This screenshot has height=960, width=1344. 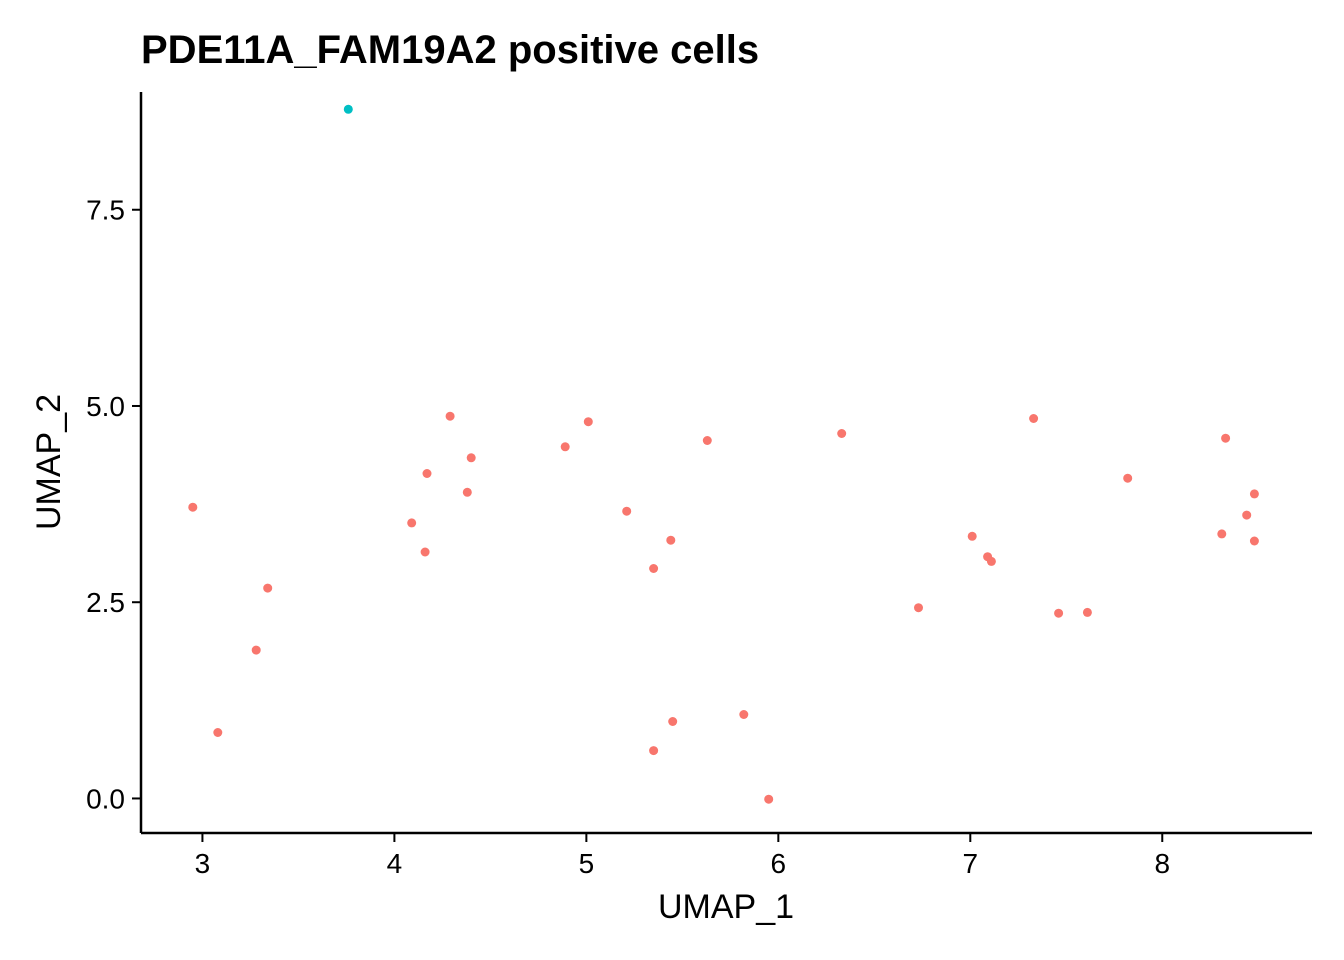 I want to click on x-tick-label: 7, so click(x=971, y=863).